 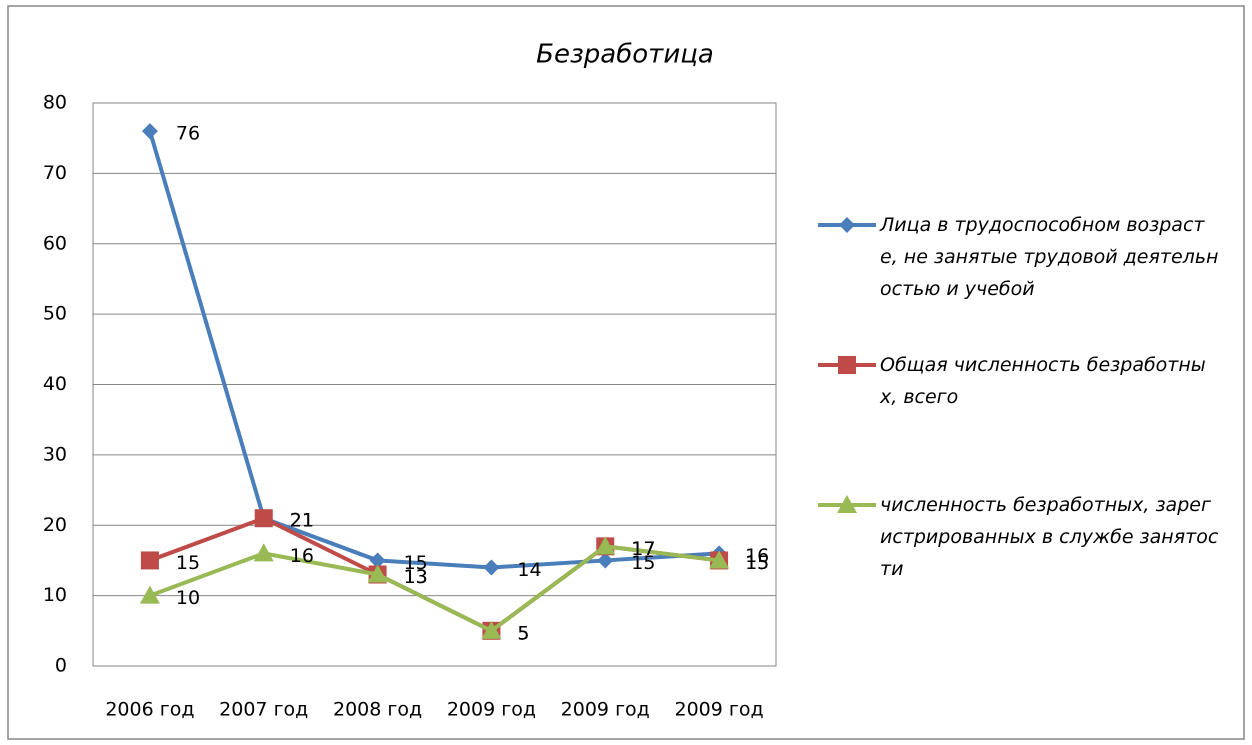 I want to click on y-tick-label: 0, so click(x=61, y=666).